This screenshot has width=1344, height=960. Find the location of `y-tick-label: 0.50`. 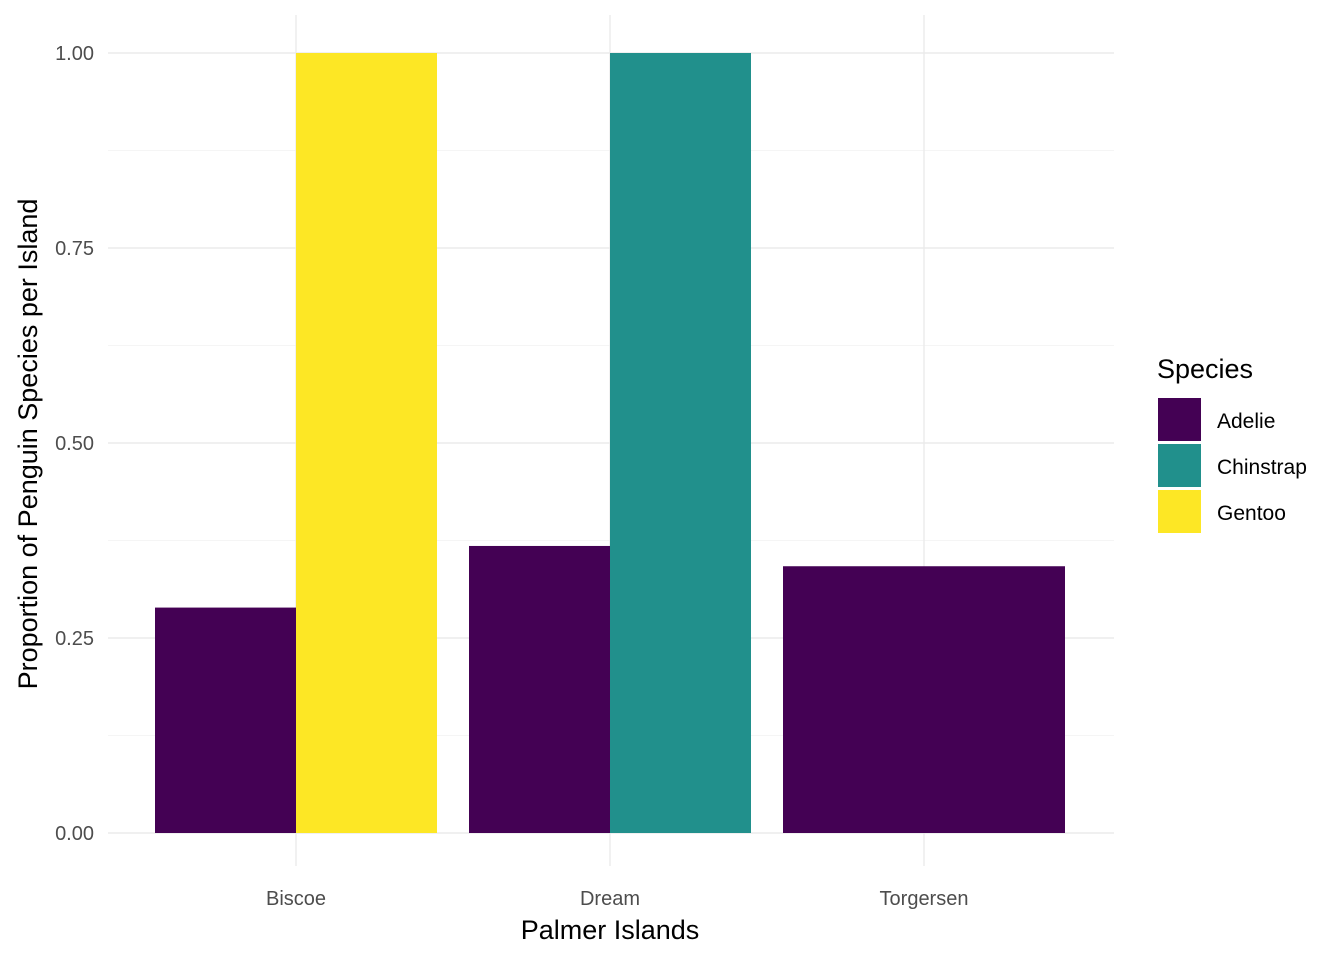

y-tick-label: 0.50 is located at coordinates (74, 444).